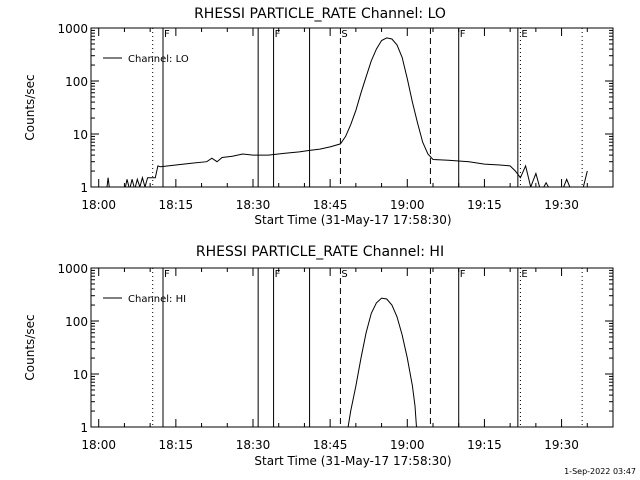  I want to click on chart-title: RHESSI PARTICLE_RATE Channel: LO, so click(320, 14).